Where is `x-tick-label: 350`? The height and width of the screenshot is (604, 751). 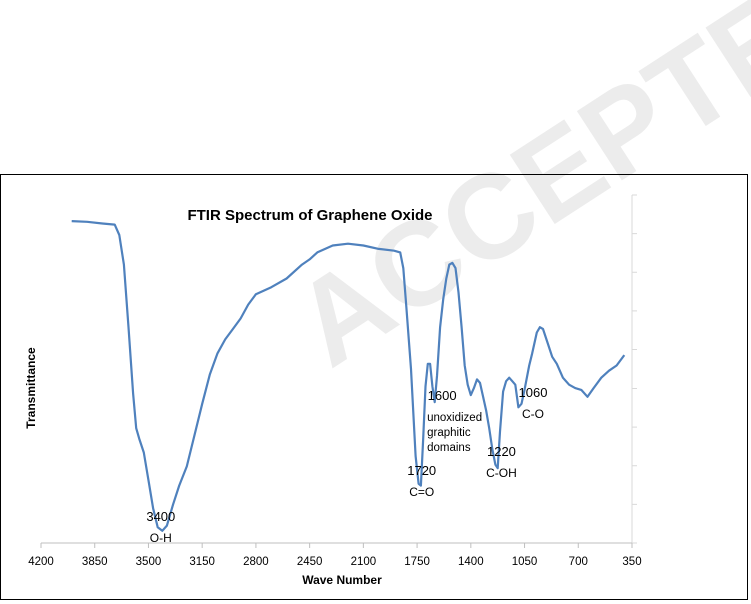
x-tick-label: 350 is located at coordinates (631, 562).